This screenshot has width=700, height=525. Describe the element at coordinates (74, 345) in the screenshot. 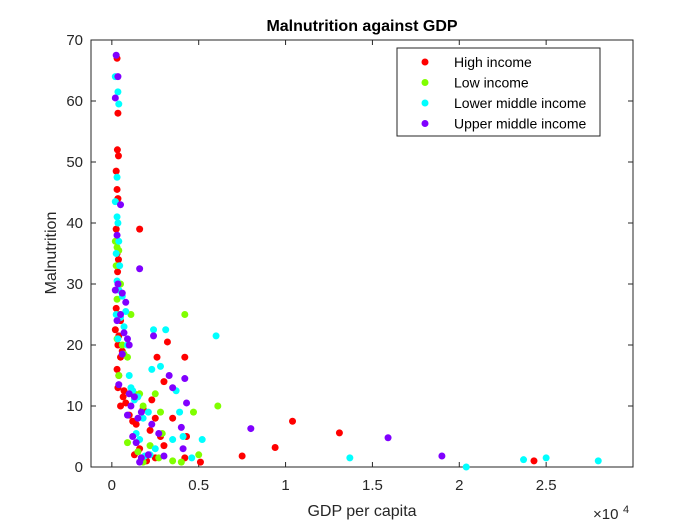

I see `y-tick-label: 20` at that location.